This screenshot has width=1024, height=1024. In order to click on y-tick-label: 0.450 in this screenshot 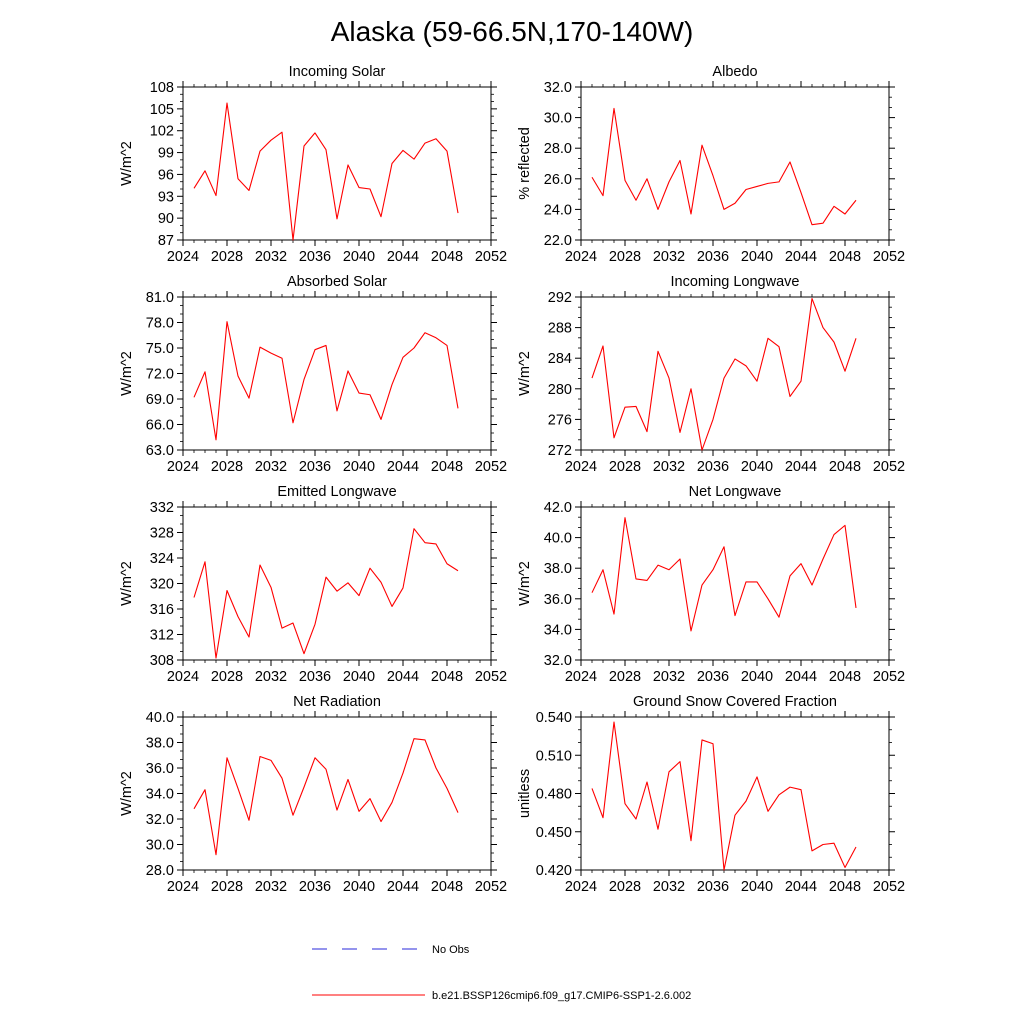, I will do `click(554, 833)`.